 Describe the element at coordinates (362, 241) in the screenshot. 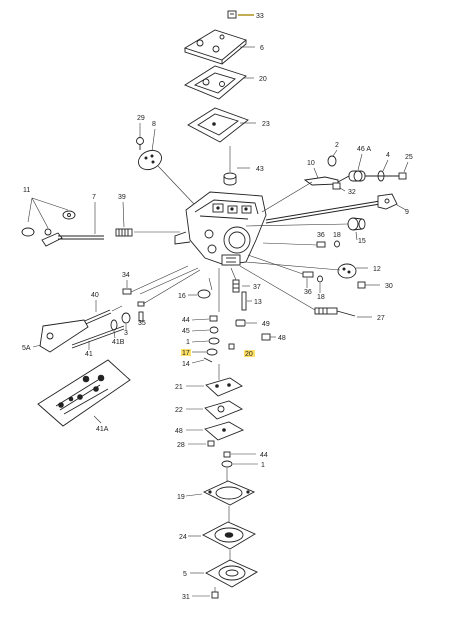

I see `label-15: 15` at that location.